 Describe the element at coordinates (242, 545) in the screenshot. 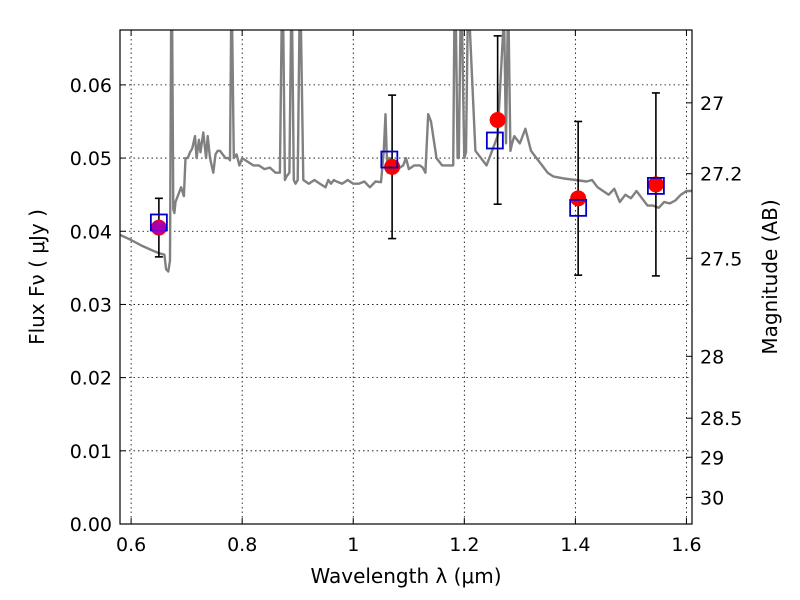

I see `x-tick-label: 0.8` at that location.